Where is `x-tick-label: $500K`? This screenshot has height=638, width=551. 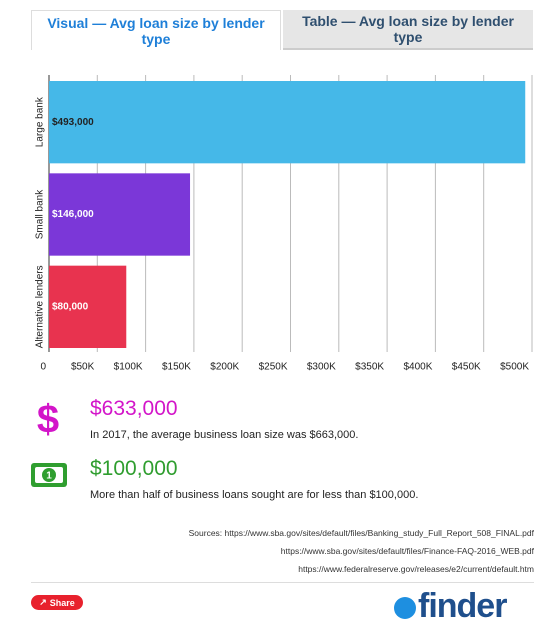 x-tick-label: $500K is located at coordinates (514, 367).